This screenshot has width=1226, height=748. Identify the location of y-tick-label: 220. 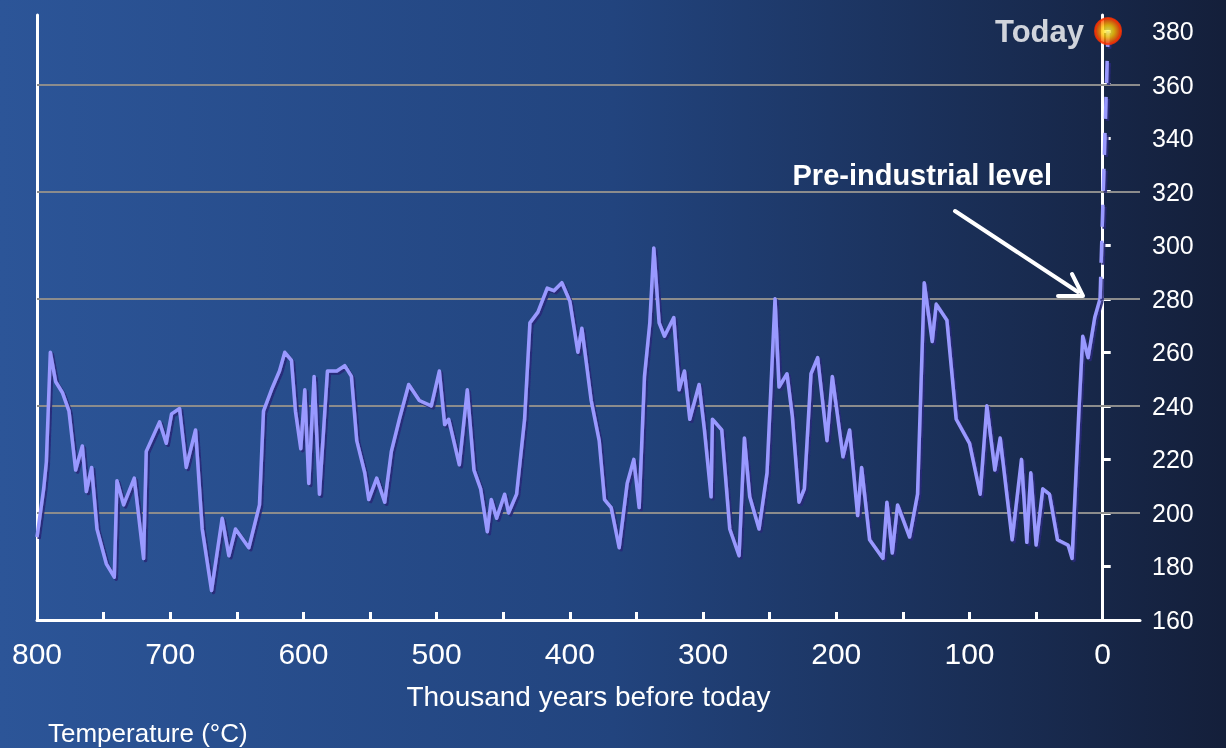
(1173, 459).